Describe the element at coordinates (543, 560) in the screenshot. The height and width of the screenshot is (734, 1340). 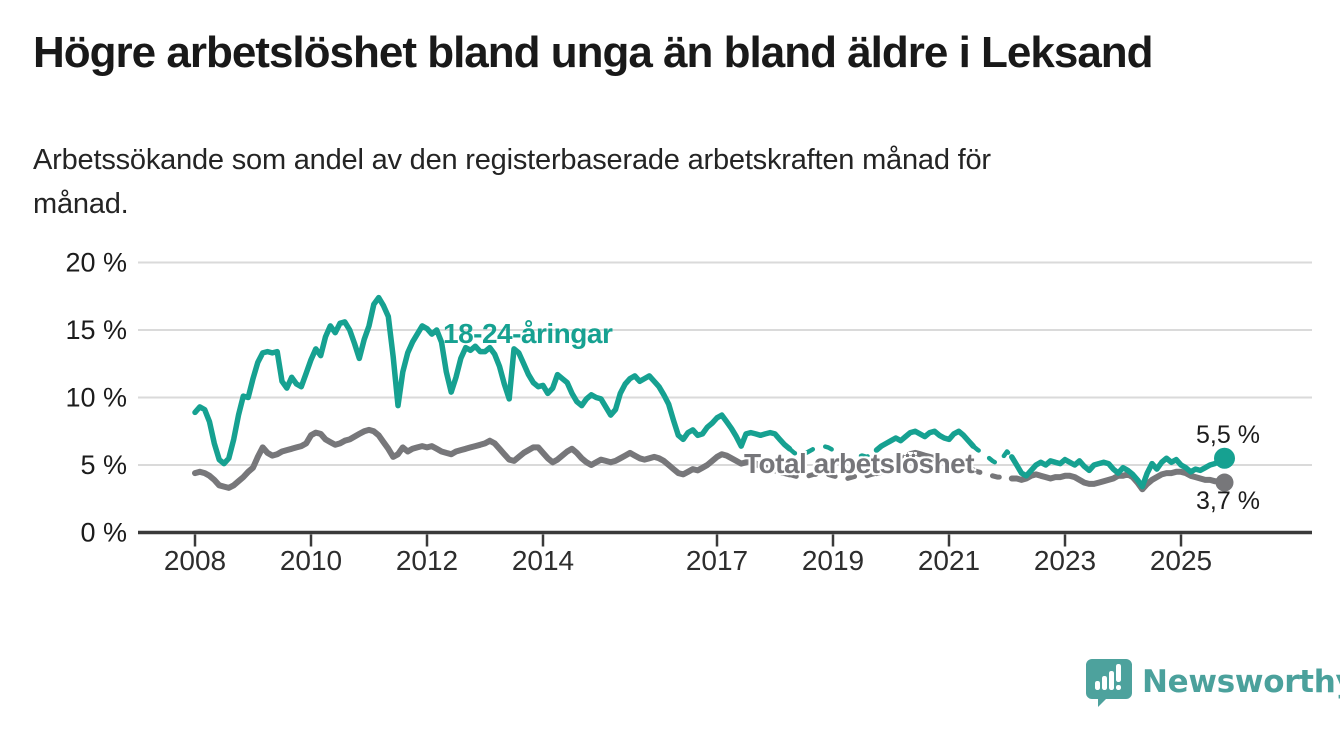
I see `x-axis-label: 2014` at that location.